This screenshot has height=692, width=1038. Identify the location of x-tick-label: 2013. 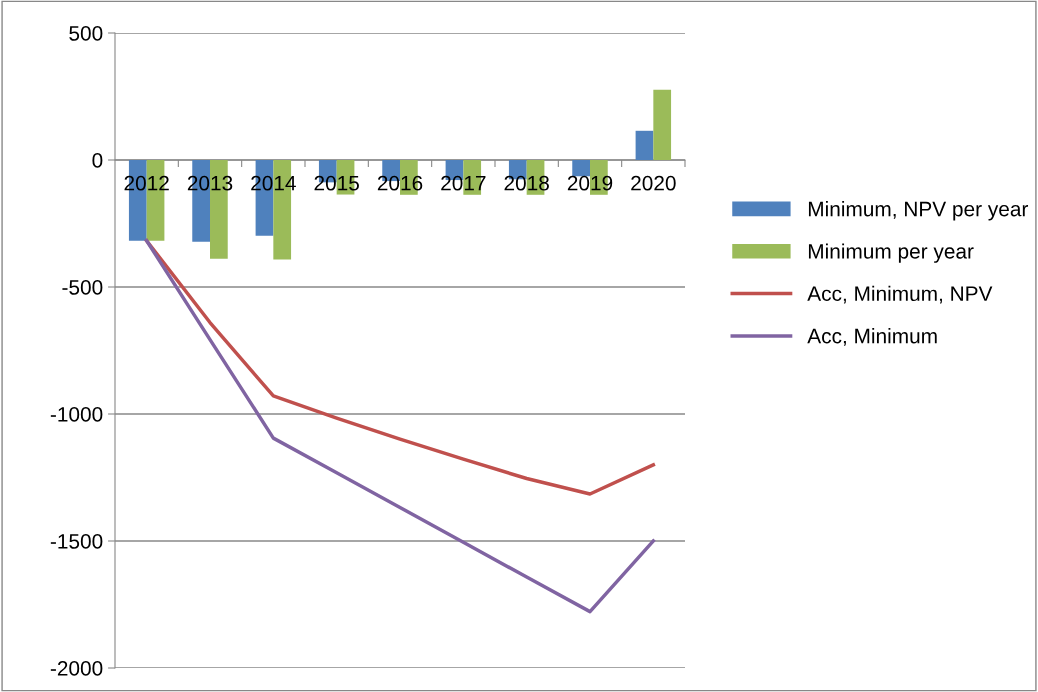
(210, 183).